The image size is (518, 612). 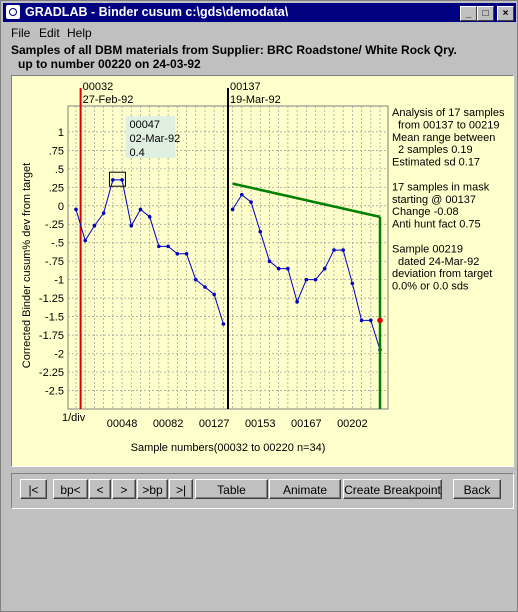 What do you see at coordinates (117, 179) in the screenshot?
I see `highlight-marker-box` at bounding box center [117, 179].